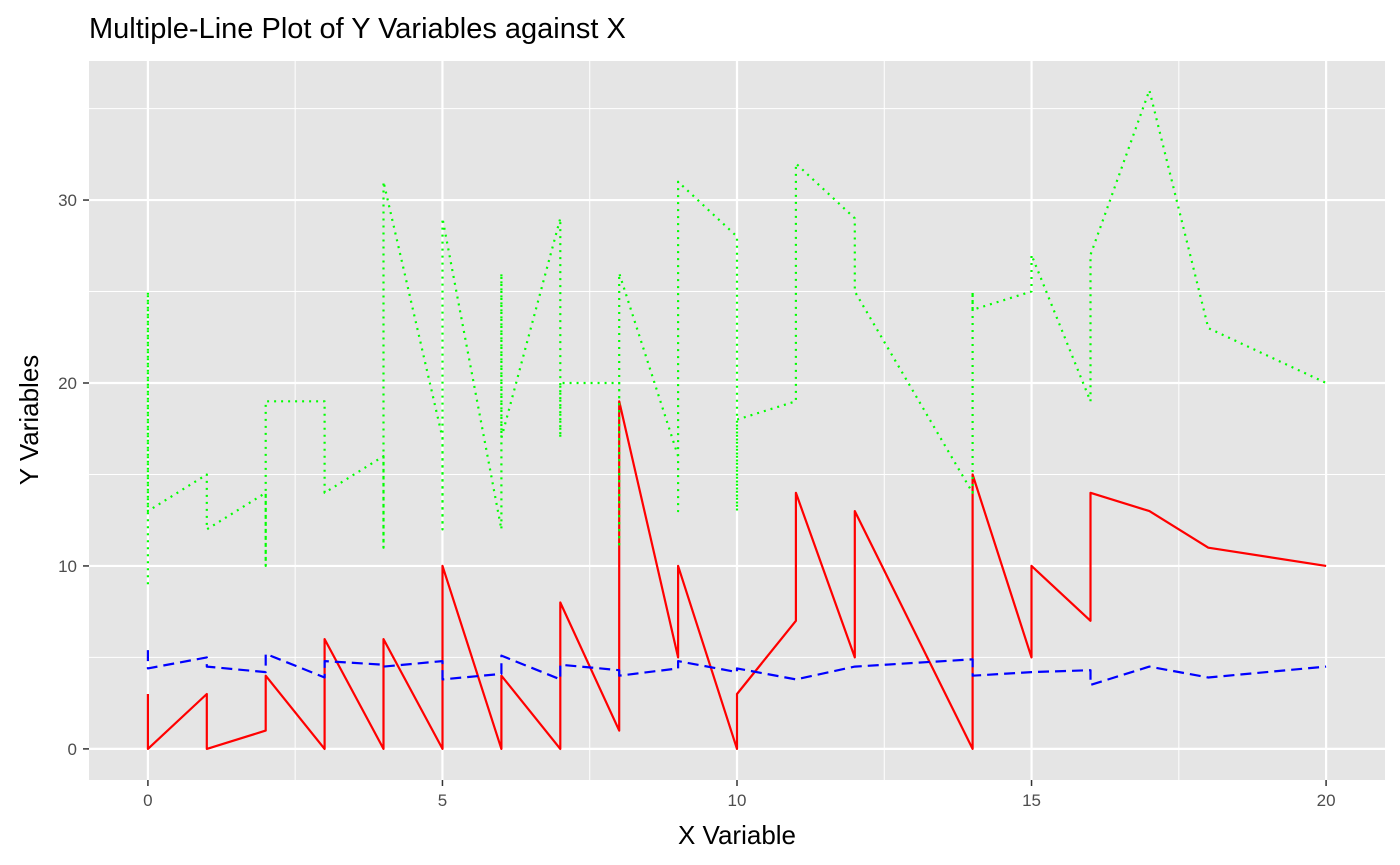  What do you see at coordinates (442, 800) in the screenshot?
I see `x-tick-label: 5` at bounding box center [442, 800].